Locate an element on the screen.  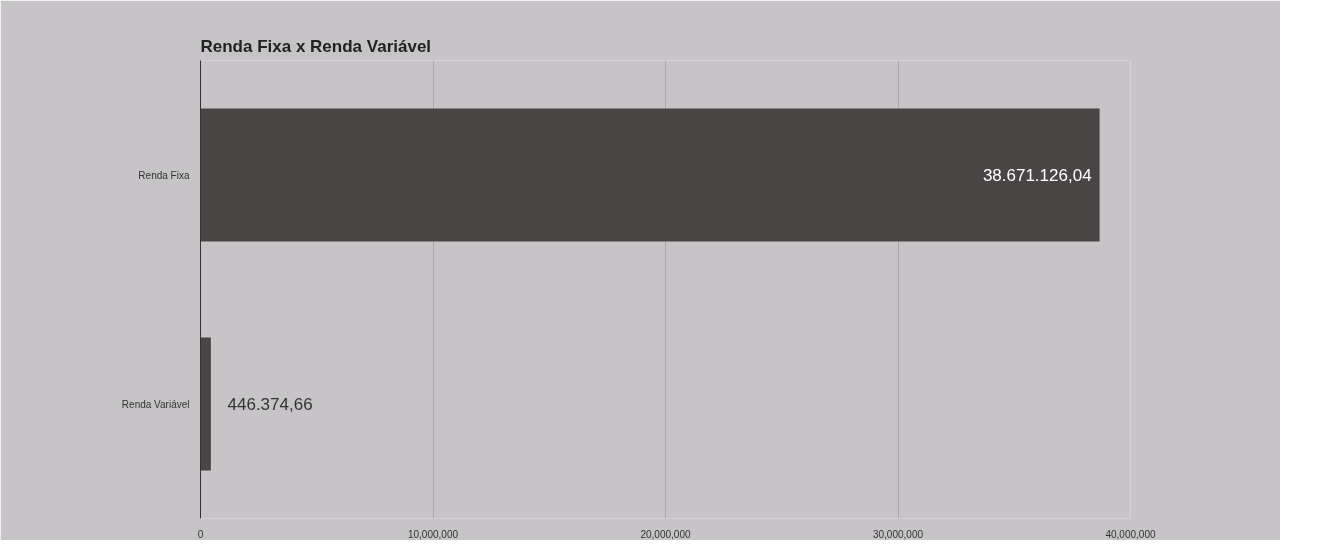
y-tick-label: Renda Variável is located at coordinates (155, 404).